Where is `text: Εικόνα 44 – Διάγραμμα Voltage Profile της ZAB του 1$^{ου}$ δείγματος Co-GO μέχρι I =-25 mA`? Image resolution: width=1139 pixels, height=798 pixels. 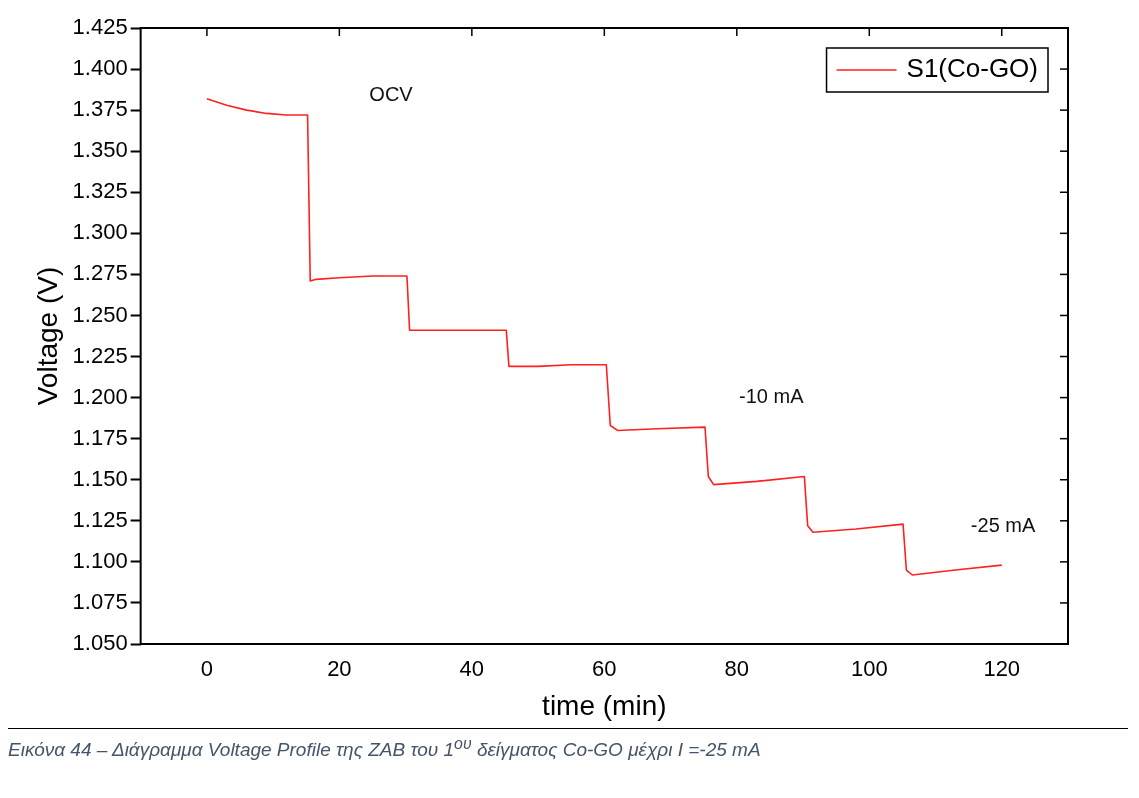 text: Εικόνα 44 – Διάγραμμα Voltage Profile της ZAB του 1$^{ου}$ δείγματος Co-GO μέχρι I =-25 mA is located at coordinates (568, 745).